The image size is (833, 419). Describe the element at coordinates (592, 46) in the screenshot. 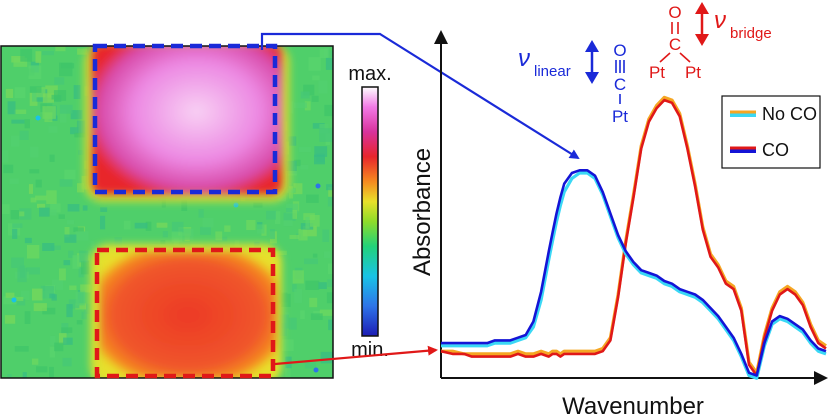

I see `linear-arrow-up-icon` at that location.